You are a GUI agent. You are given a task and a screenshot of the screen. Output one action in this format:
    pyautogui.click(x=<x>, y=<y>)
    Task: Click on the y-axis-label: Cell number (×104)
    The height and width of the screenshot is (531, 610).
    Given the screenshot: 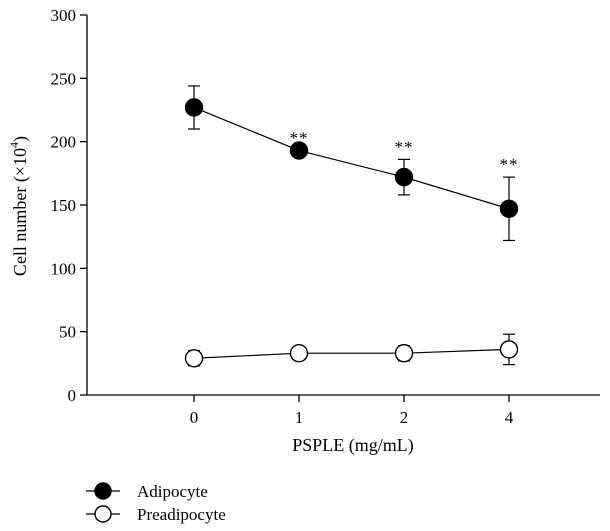 What is the action you would take?
    pyautogui.click(x=19, y=206)
    